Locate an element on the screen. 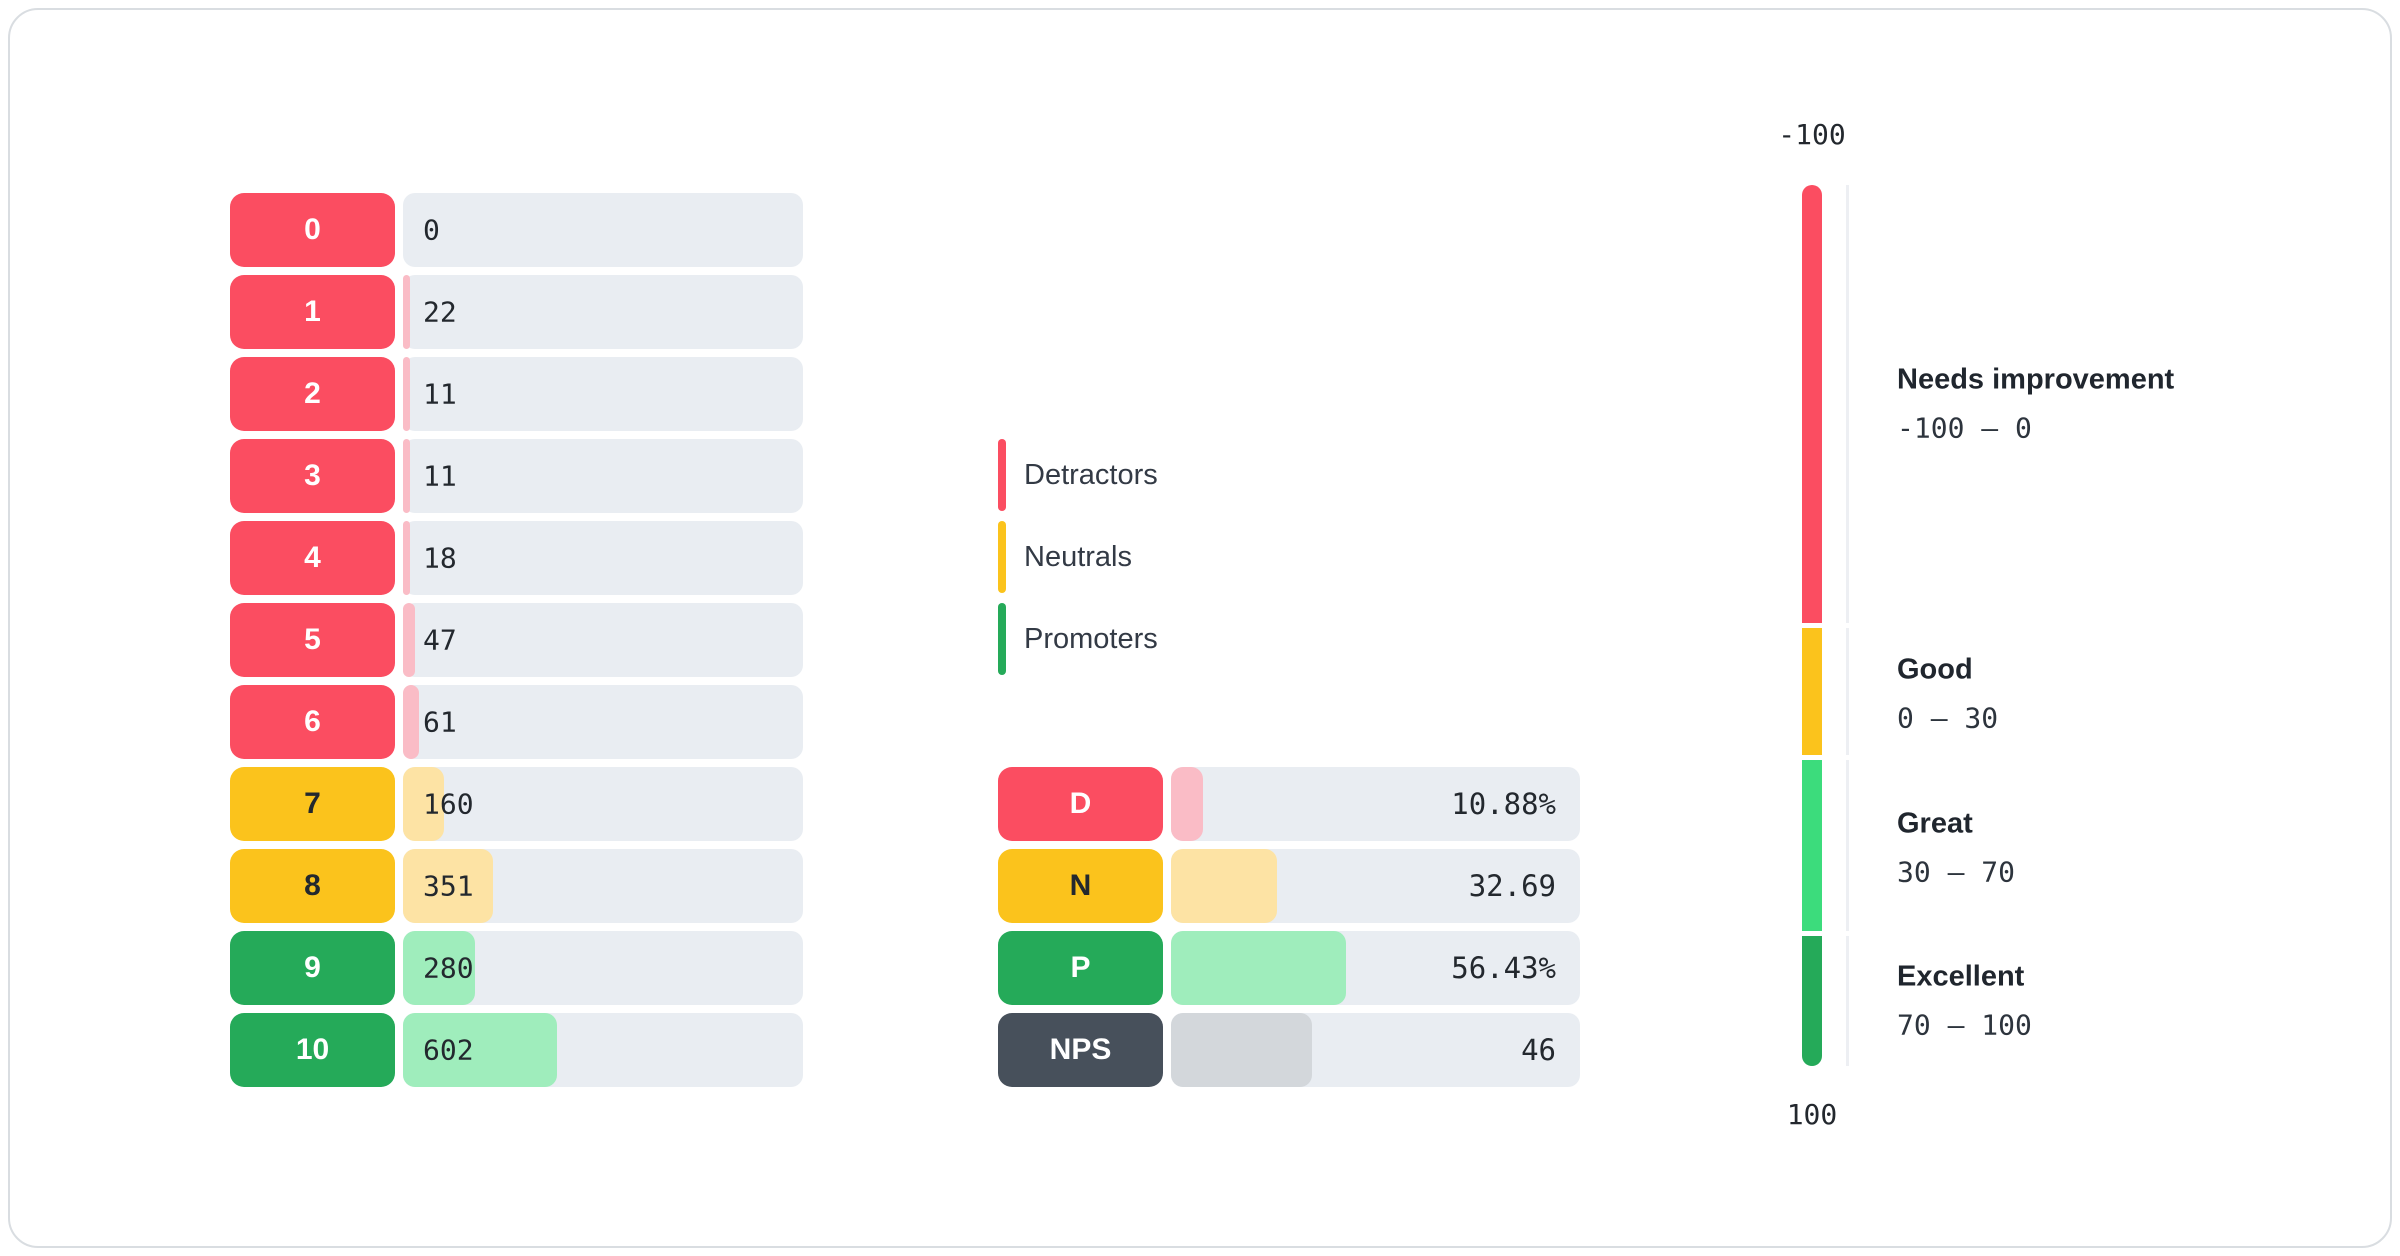  score-row-0: 0 0 is located at coordinates (516, 230).